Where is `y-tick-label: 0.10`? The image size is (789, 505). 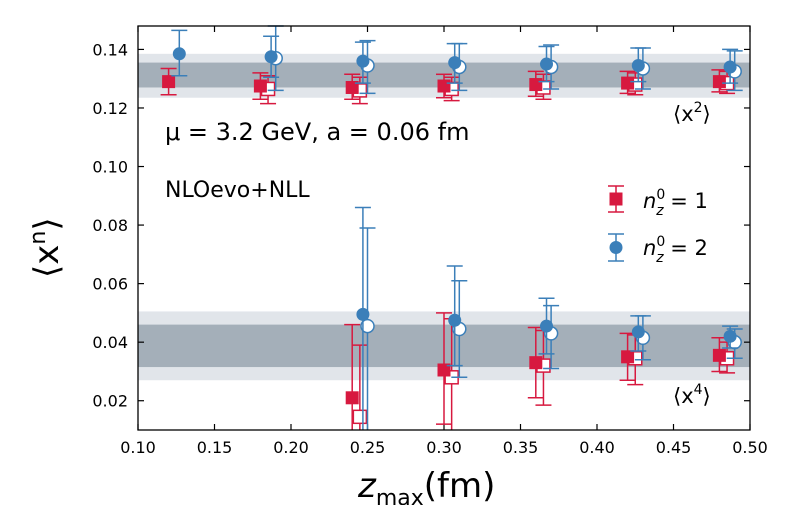
y-tick-label: 0.10 is located at coordinates (110, 167).